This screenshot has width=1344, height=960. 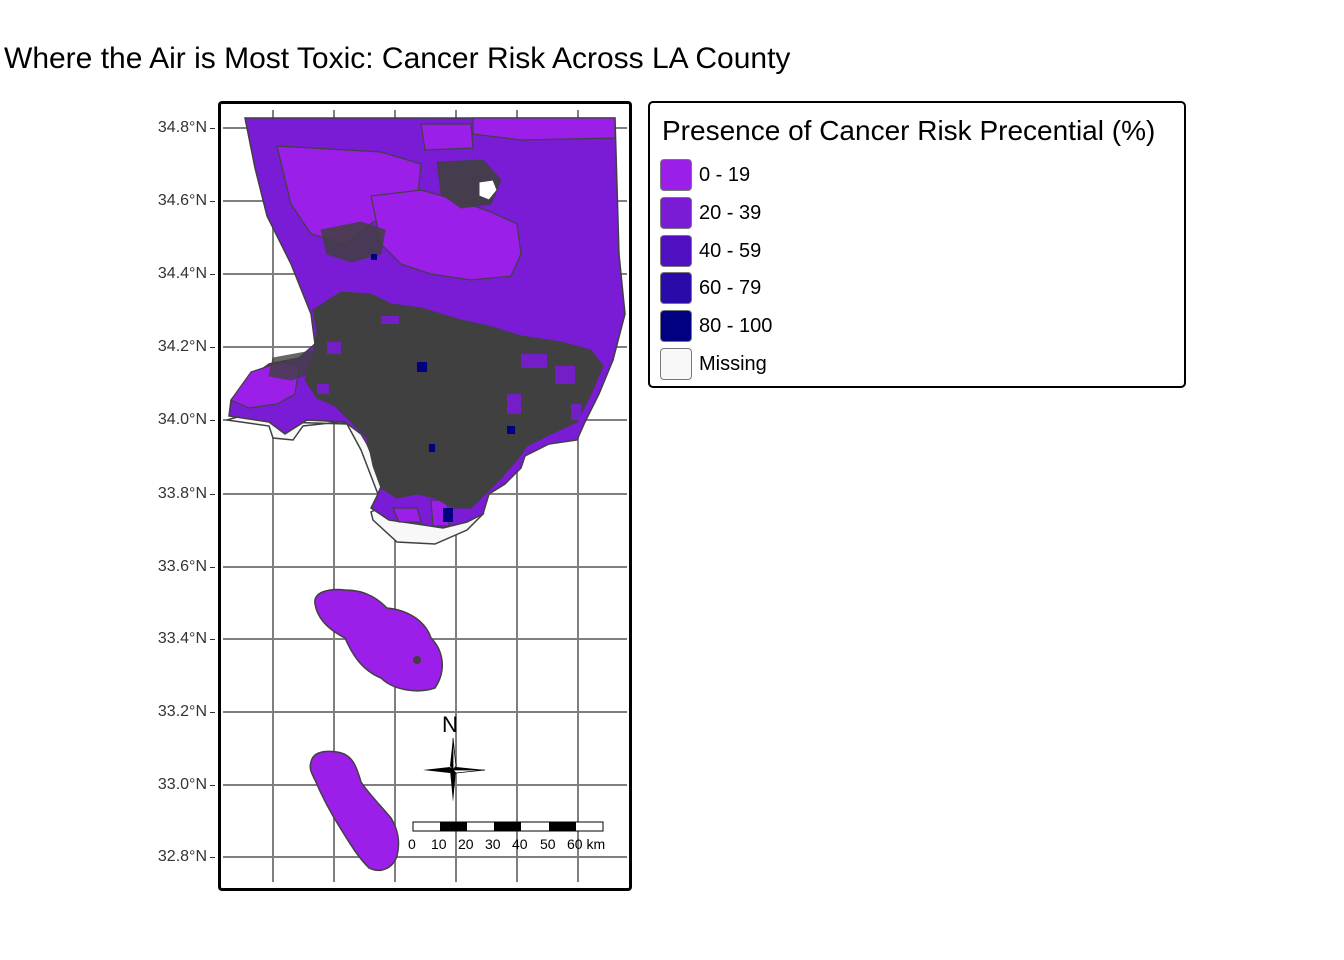 What do you see at coordinates (488, 190) in the screenshot?
I see `missing-hole` at bounding box center [488, 190].